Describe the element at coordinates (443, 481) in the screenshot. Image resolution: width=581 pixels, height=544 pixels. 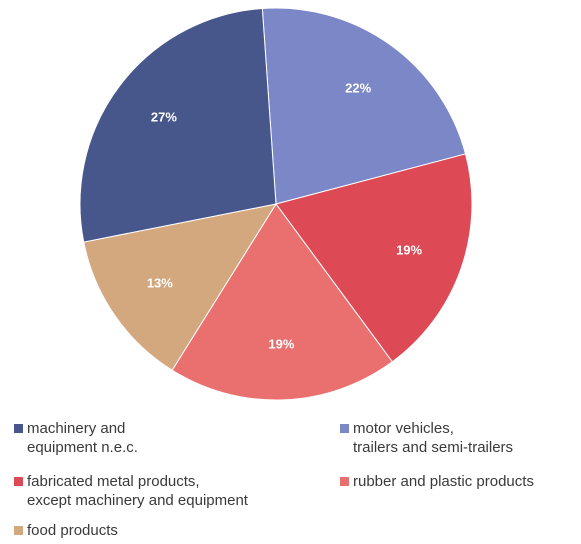
I see `legend-label-rubber-plastic: rubber and plastic products` at that location.